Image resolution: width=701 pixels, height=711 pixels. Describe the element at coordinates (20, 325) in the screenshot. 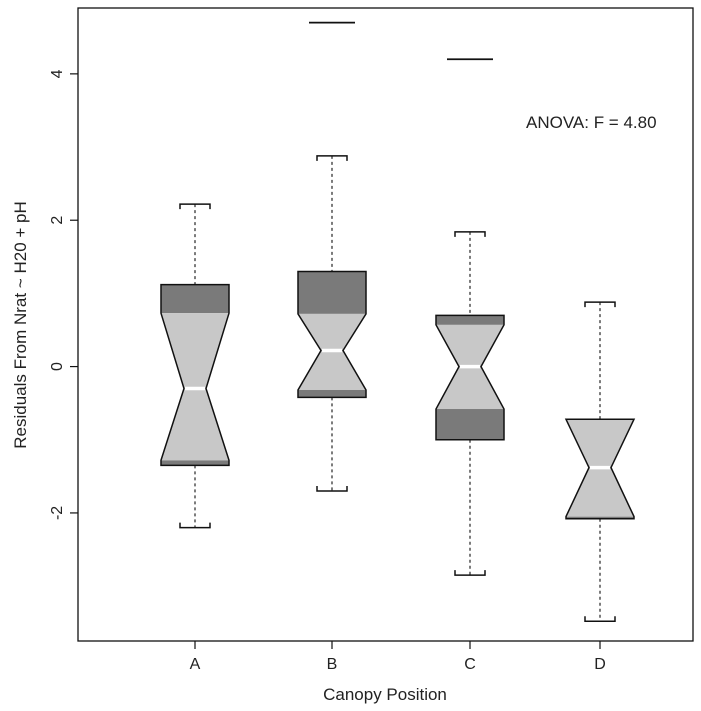

I see `y-axis-title: Residuals From Nrat ~ H20 + pH` at that location.